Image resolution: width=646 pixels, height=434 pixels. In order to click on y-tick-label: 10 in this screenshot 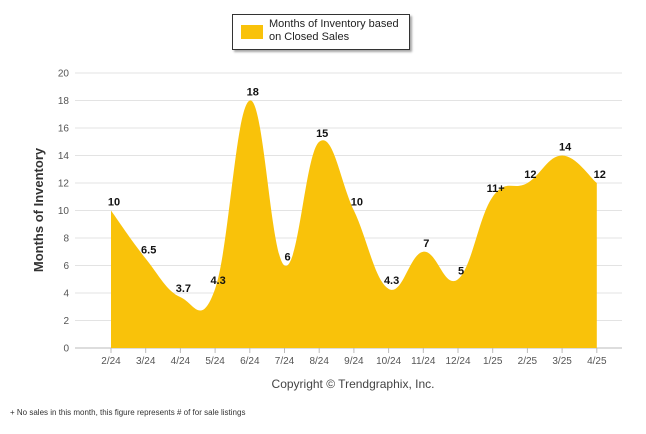, I will do `click(64, 211)`.